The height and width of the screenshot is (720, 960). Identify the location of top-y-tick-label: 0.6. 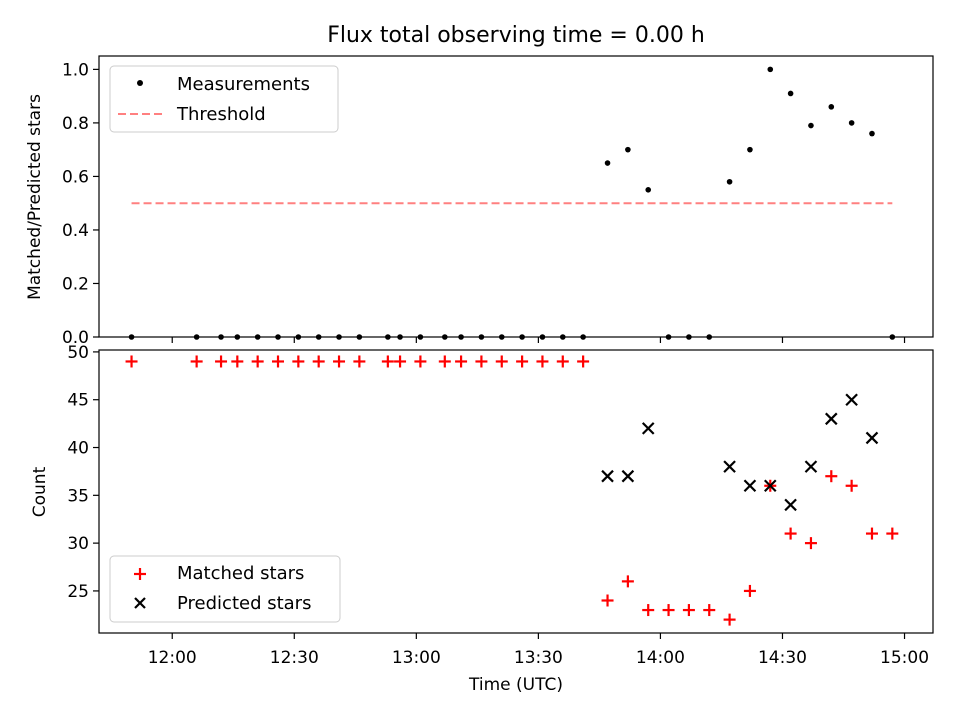
(75, 177).